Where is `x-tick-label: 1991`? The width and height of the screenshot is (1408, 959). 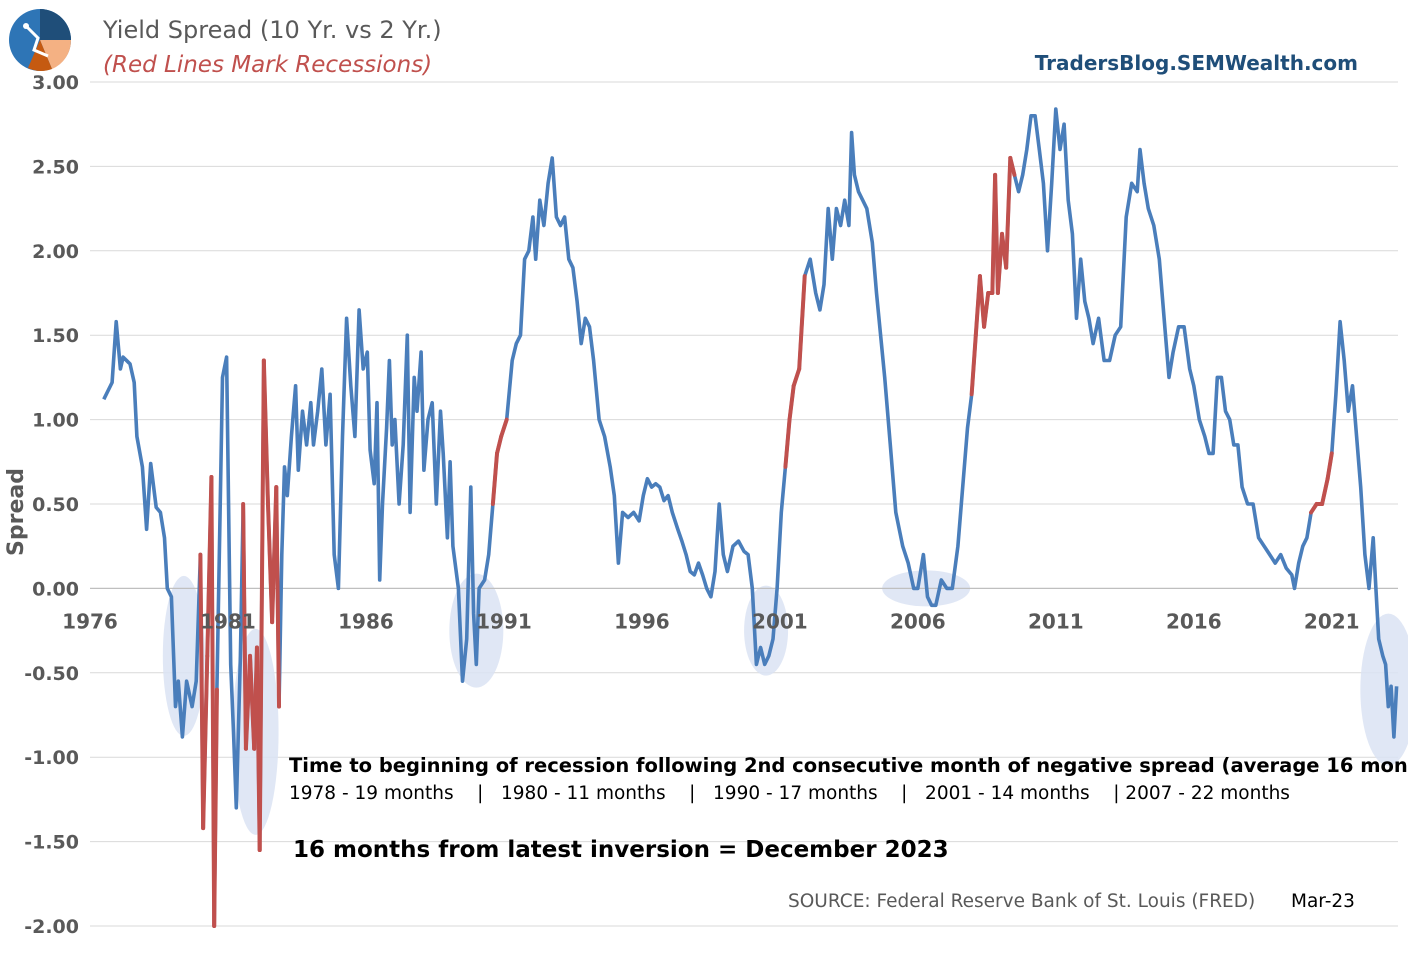 x-tick-label: 1991 is located at coordinates (504, 621).